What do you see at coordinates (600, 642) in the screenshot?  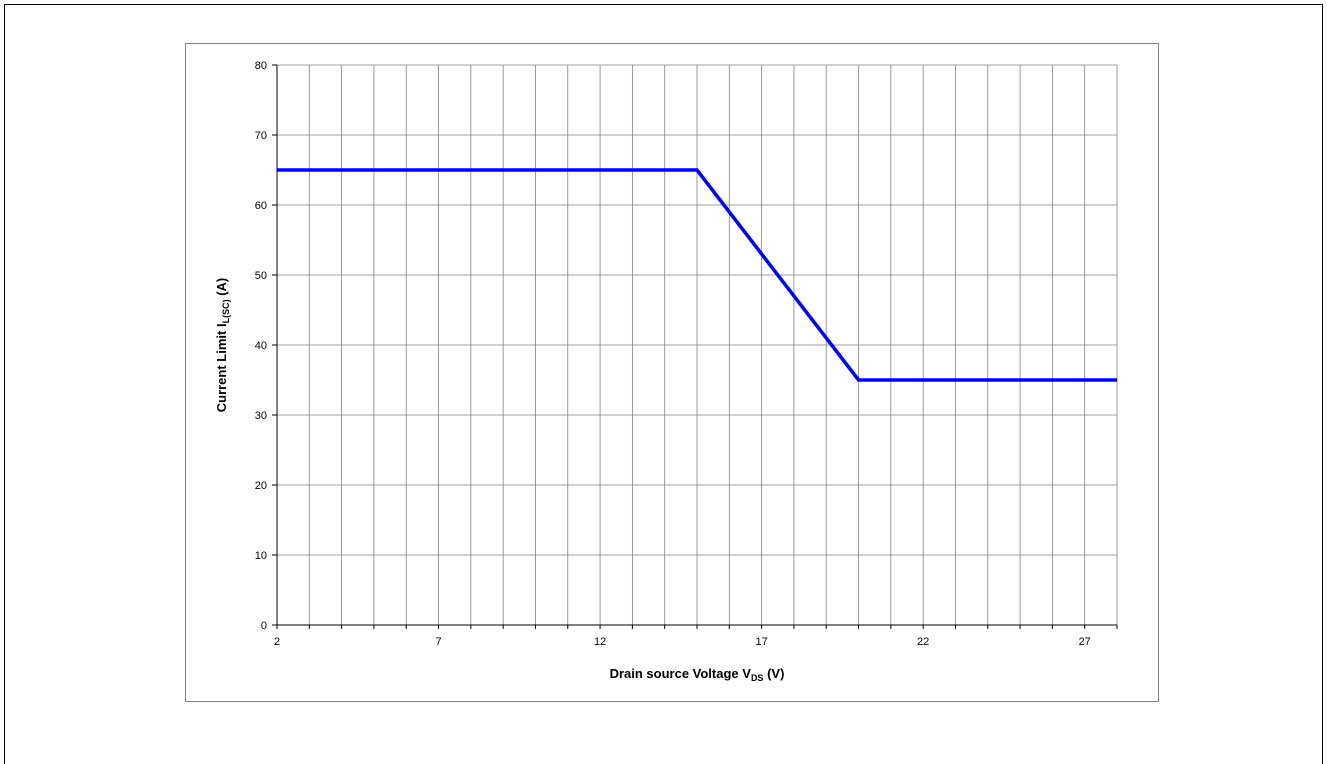 I see `x-tick-label: 12` at bounding box center [600, 642].